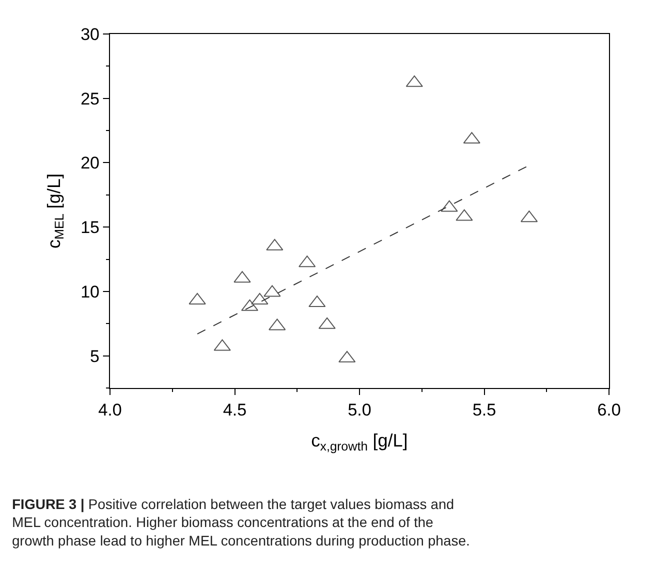  I want to click on y-tick-label: 20, so click(90, 163).